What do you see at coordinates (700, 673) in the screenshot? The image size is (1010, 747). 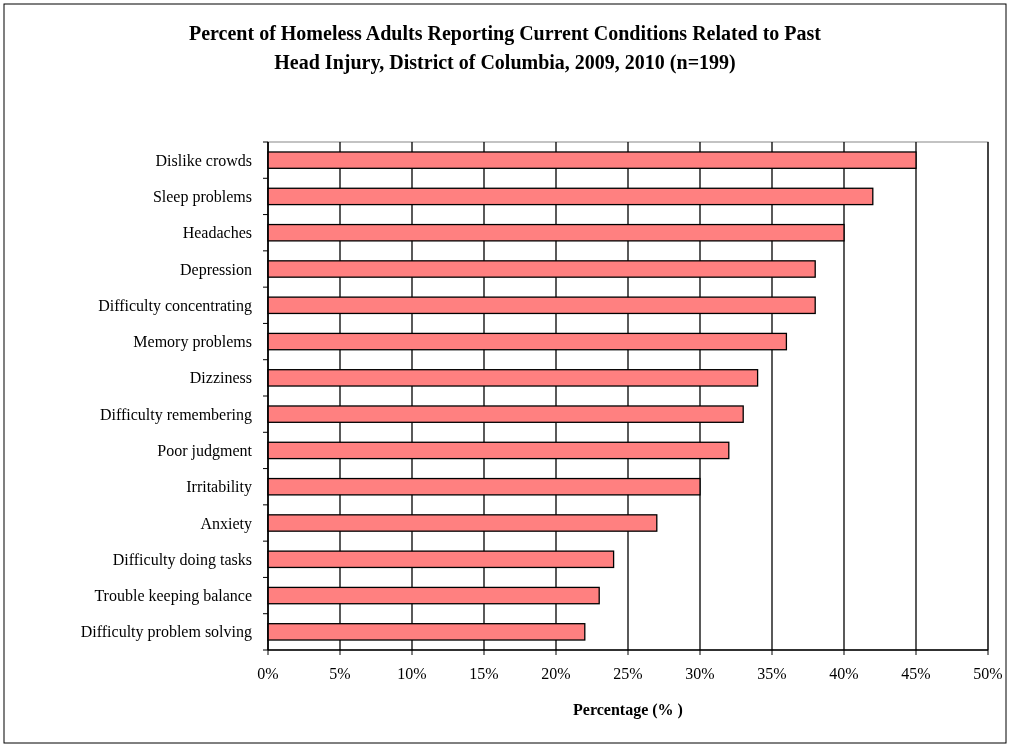 I see `x-tick-label: 30%` at bounding box center [700, 673].